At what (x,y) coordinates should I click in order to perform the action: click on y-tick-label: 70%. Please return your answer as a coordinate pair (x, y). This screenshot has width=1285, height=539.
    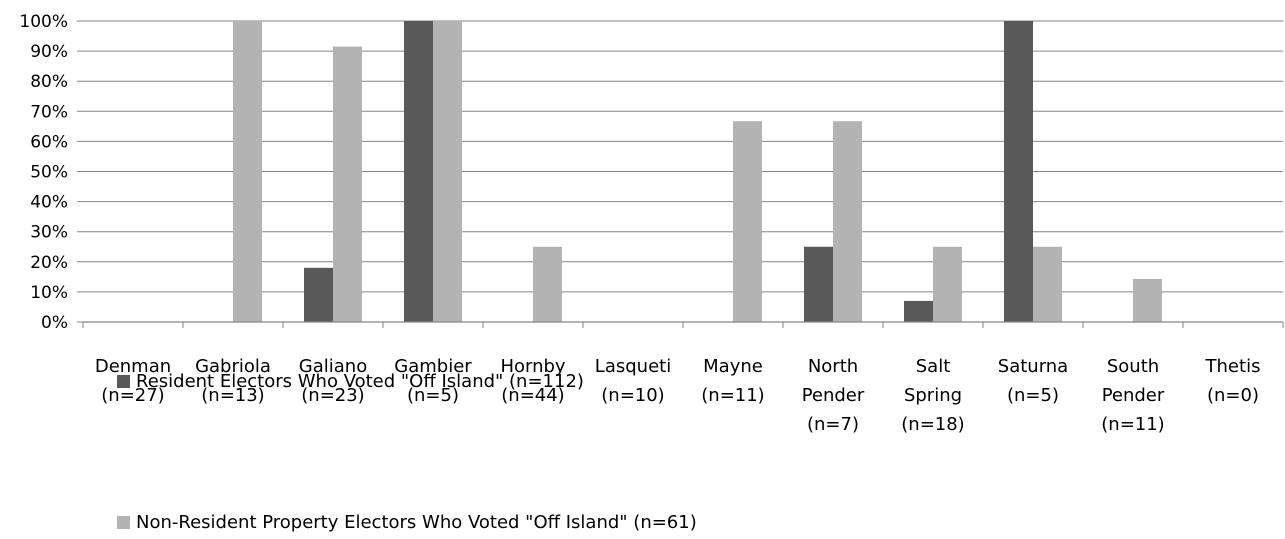
    Looking at the image, I should click on (49, 112).